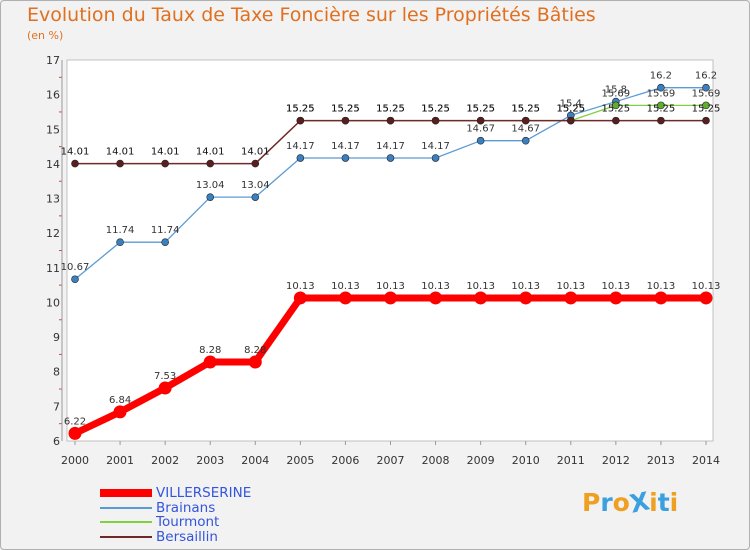 Image resolution: width=750 pixels, height=550 pixels. Describe the element at coordinates (45, 35) in the screenshot. I see `y-axis-unit-label: (en %)` at that location.